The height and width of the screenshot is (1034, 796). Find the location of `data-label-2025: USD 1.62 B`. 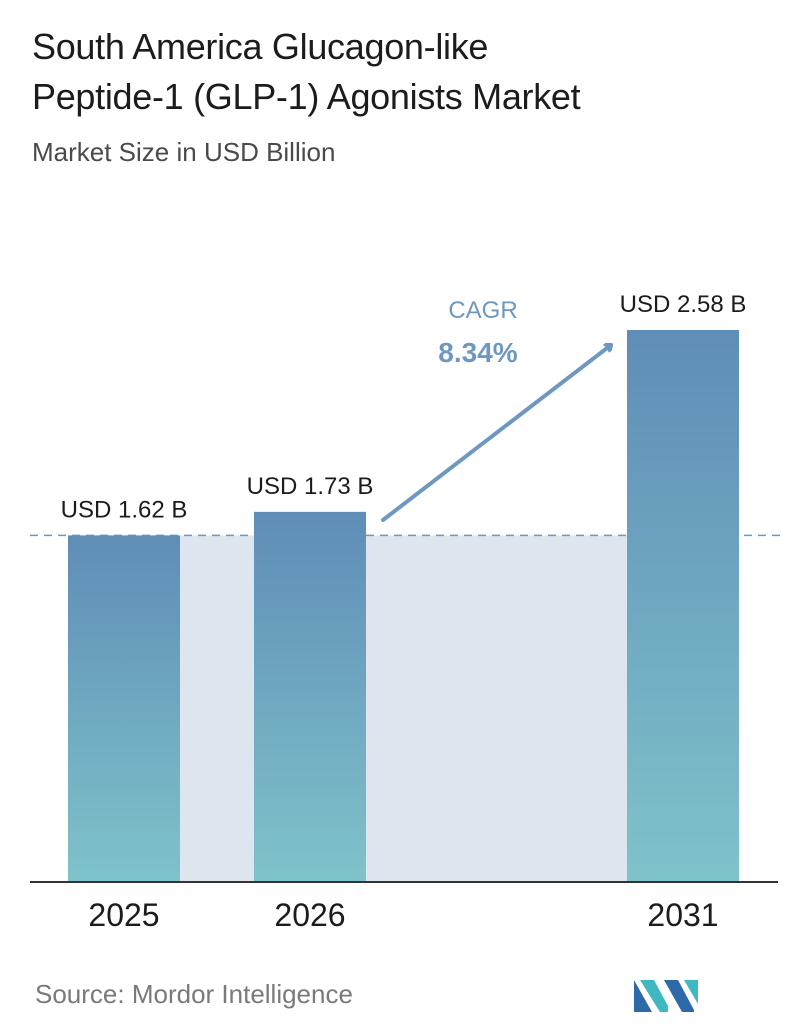

data-label-2025: USD 1.62 B is located at coordinates (124, 509).